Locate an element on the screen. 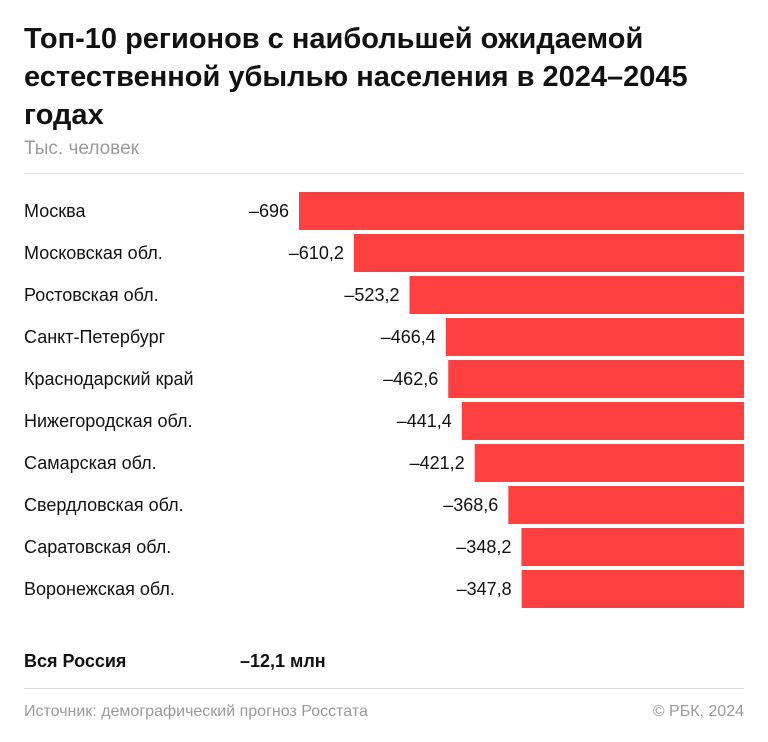 Image resolution: width=768 pixels, height=742 pixels. category-label: Ростовская обл. is located at coordinates (91, 295).